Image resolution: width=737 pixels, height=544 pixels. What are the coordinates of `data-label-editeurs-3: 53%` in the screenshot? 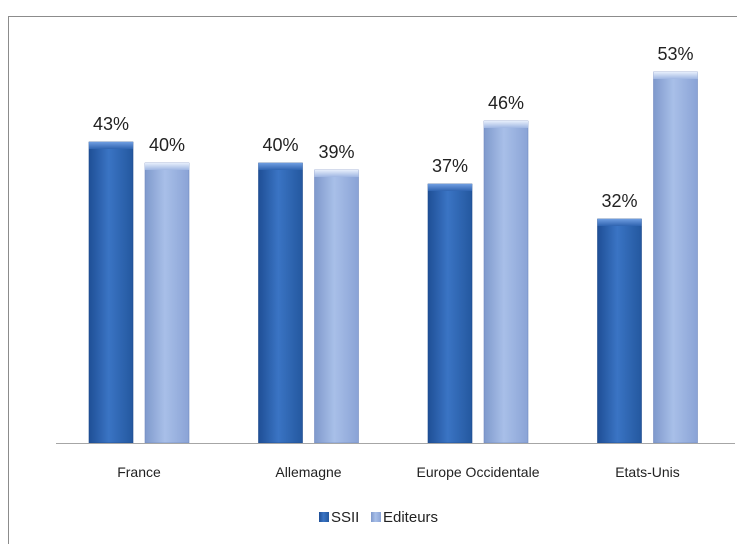 It's located at (675, 54).